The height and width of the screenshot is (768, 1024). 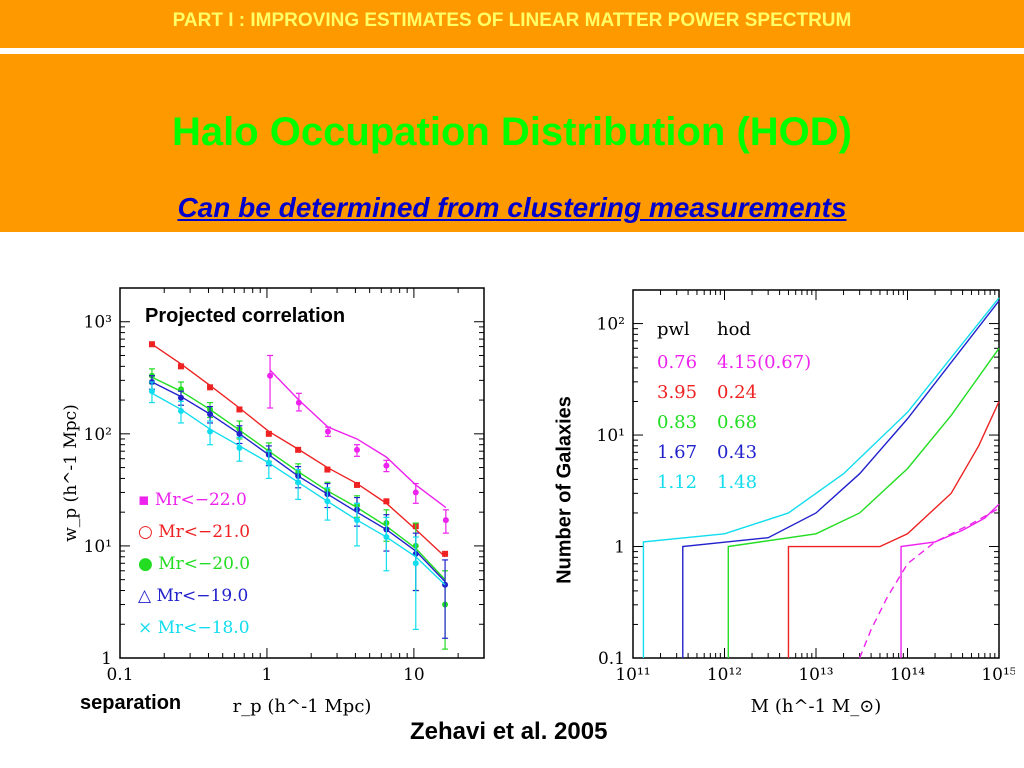 I want to click on citation: Zehavi et al. 2005, so click(x=509, y=731).